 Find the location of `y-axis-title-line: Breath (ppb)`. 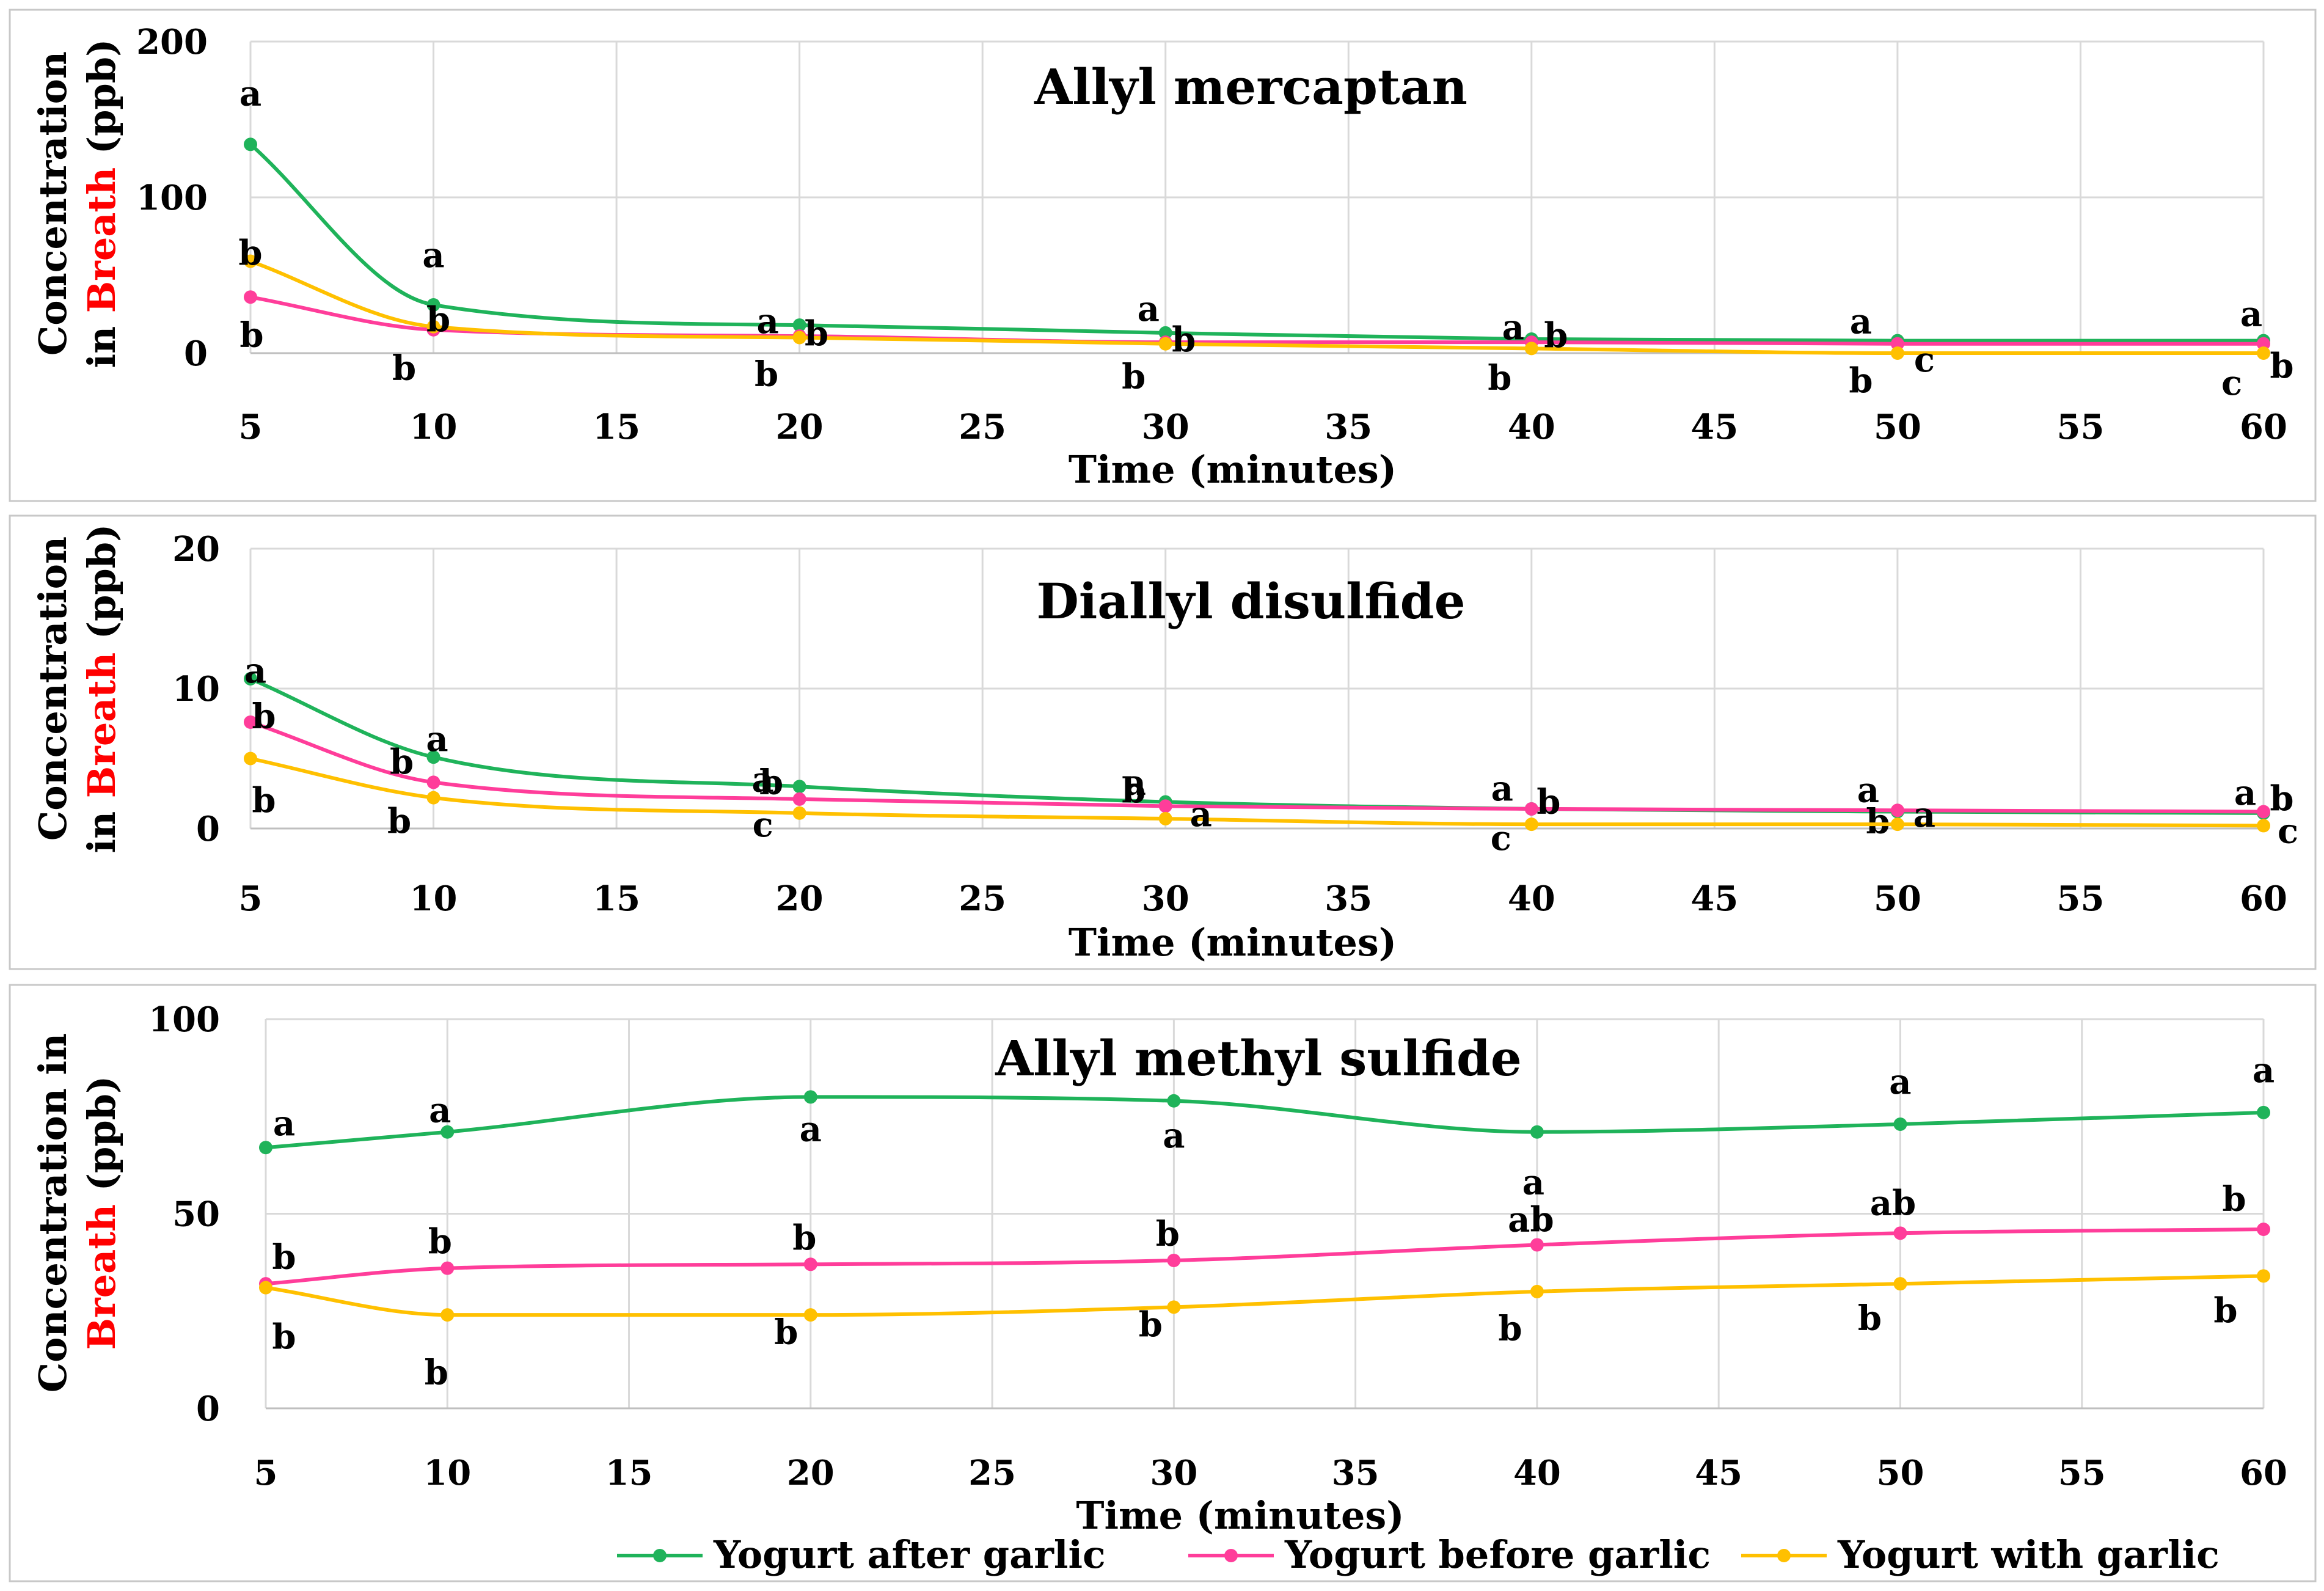

y-axis-title-line: Breath (ppb) is located at coordinates (101, 1213).